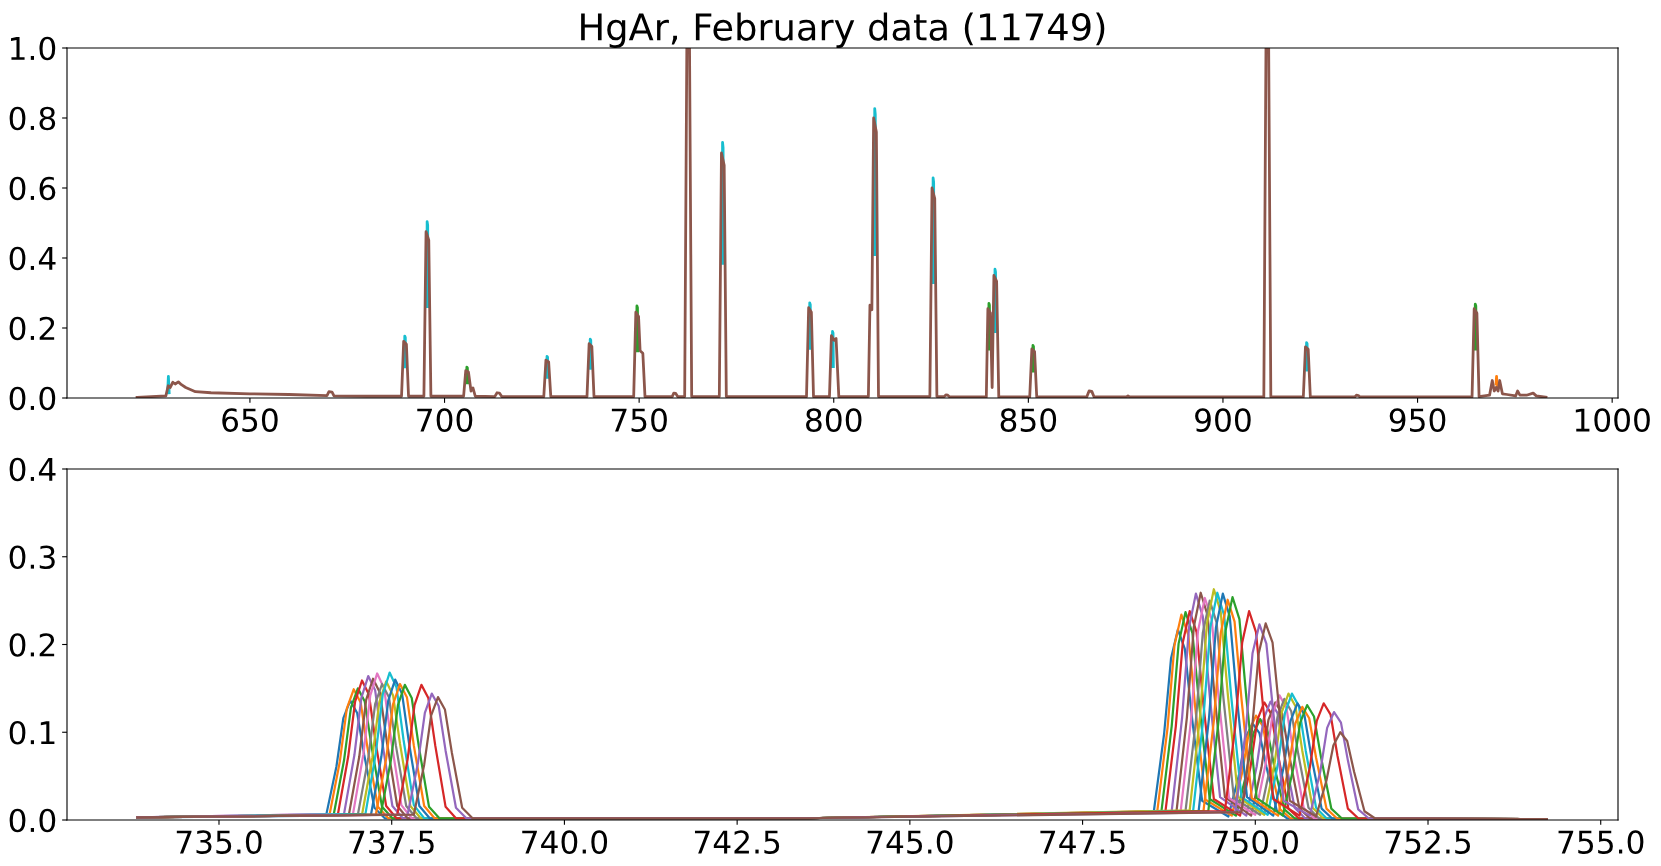 This screenshot has height=866, width=1661. Describe the element at coordinates (639, 420) in the screenshot. I see `x-tick-label: 750` at that location.